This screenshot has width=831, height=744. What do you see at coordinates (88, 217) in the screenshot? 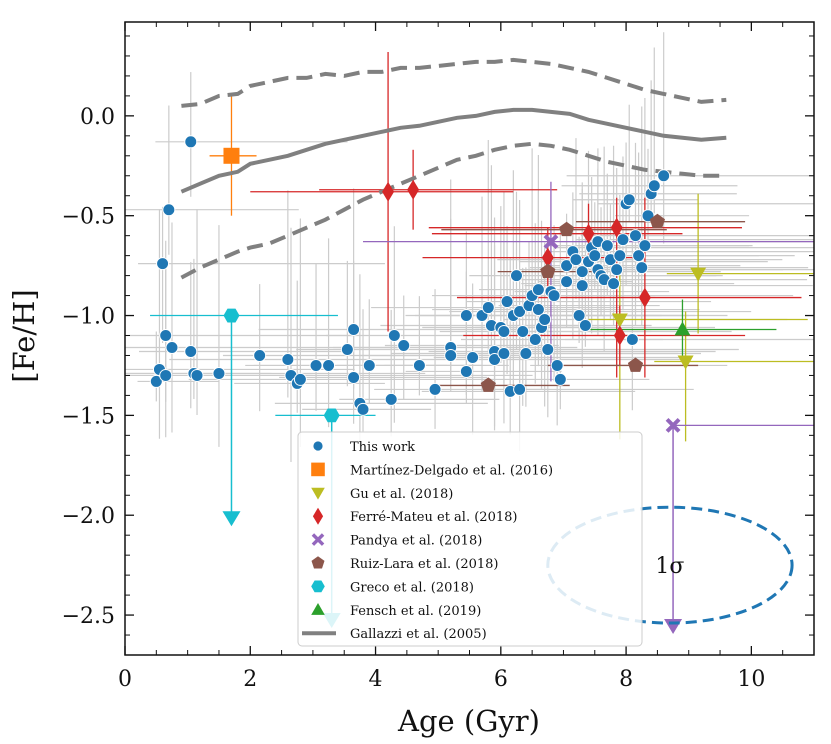
I see `y-tick-label: −0.5` at bounding box center [88, 217].